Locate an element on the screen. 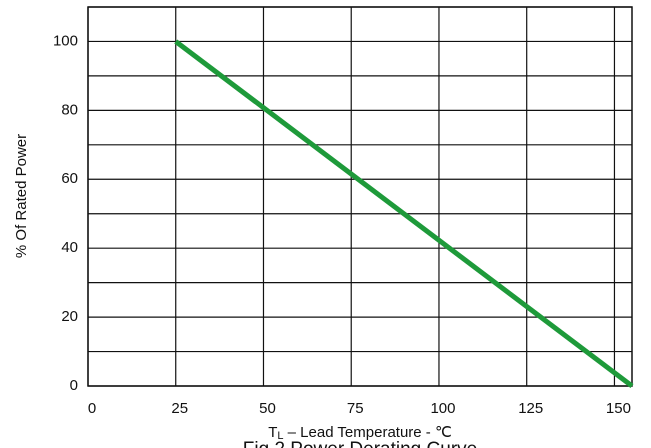 This screenshot has height=448, width=651. x-tick-label: 125 is located at coordinates (530, 408).